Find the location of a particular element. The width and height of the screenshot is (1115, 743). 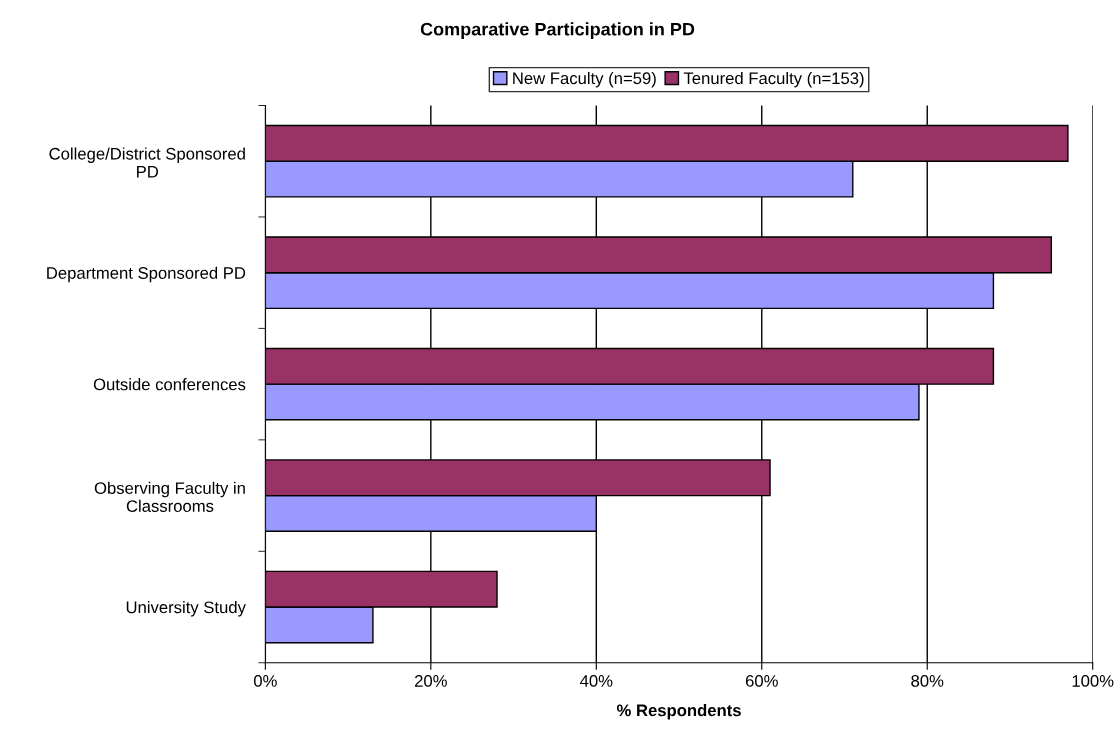

legend-label: Tenured Faculty (n=153) is located at coordinates (773, 79).